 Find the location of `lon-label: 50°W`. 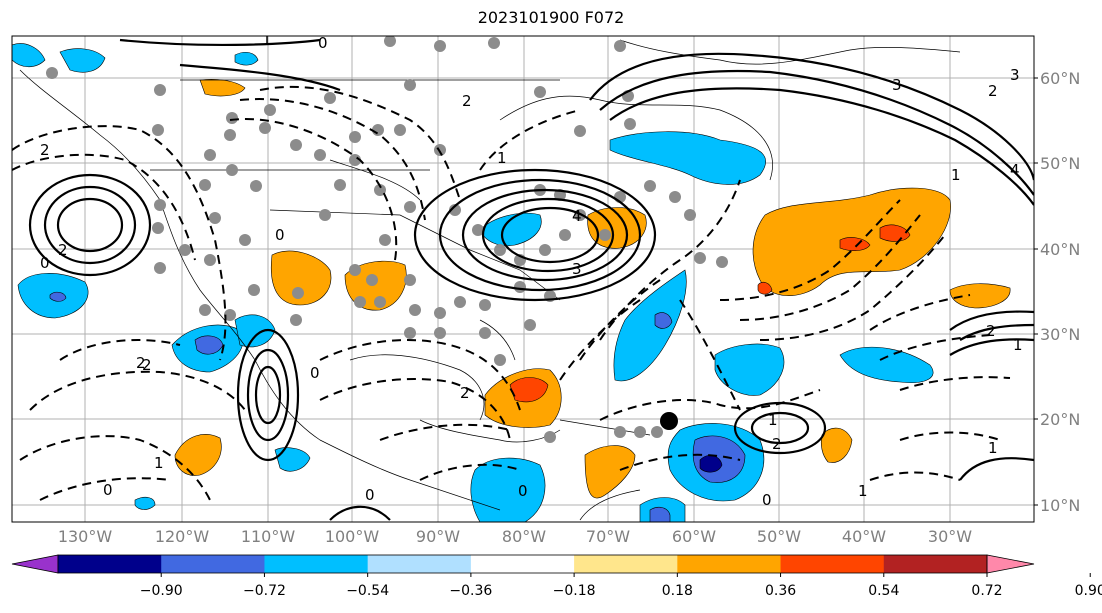

lon-label: 50°W is located at coordinates (779, 536).